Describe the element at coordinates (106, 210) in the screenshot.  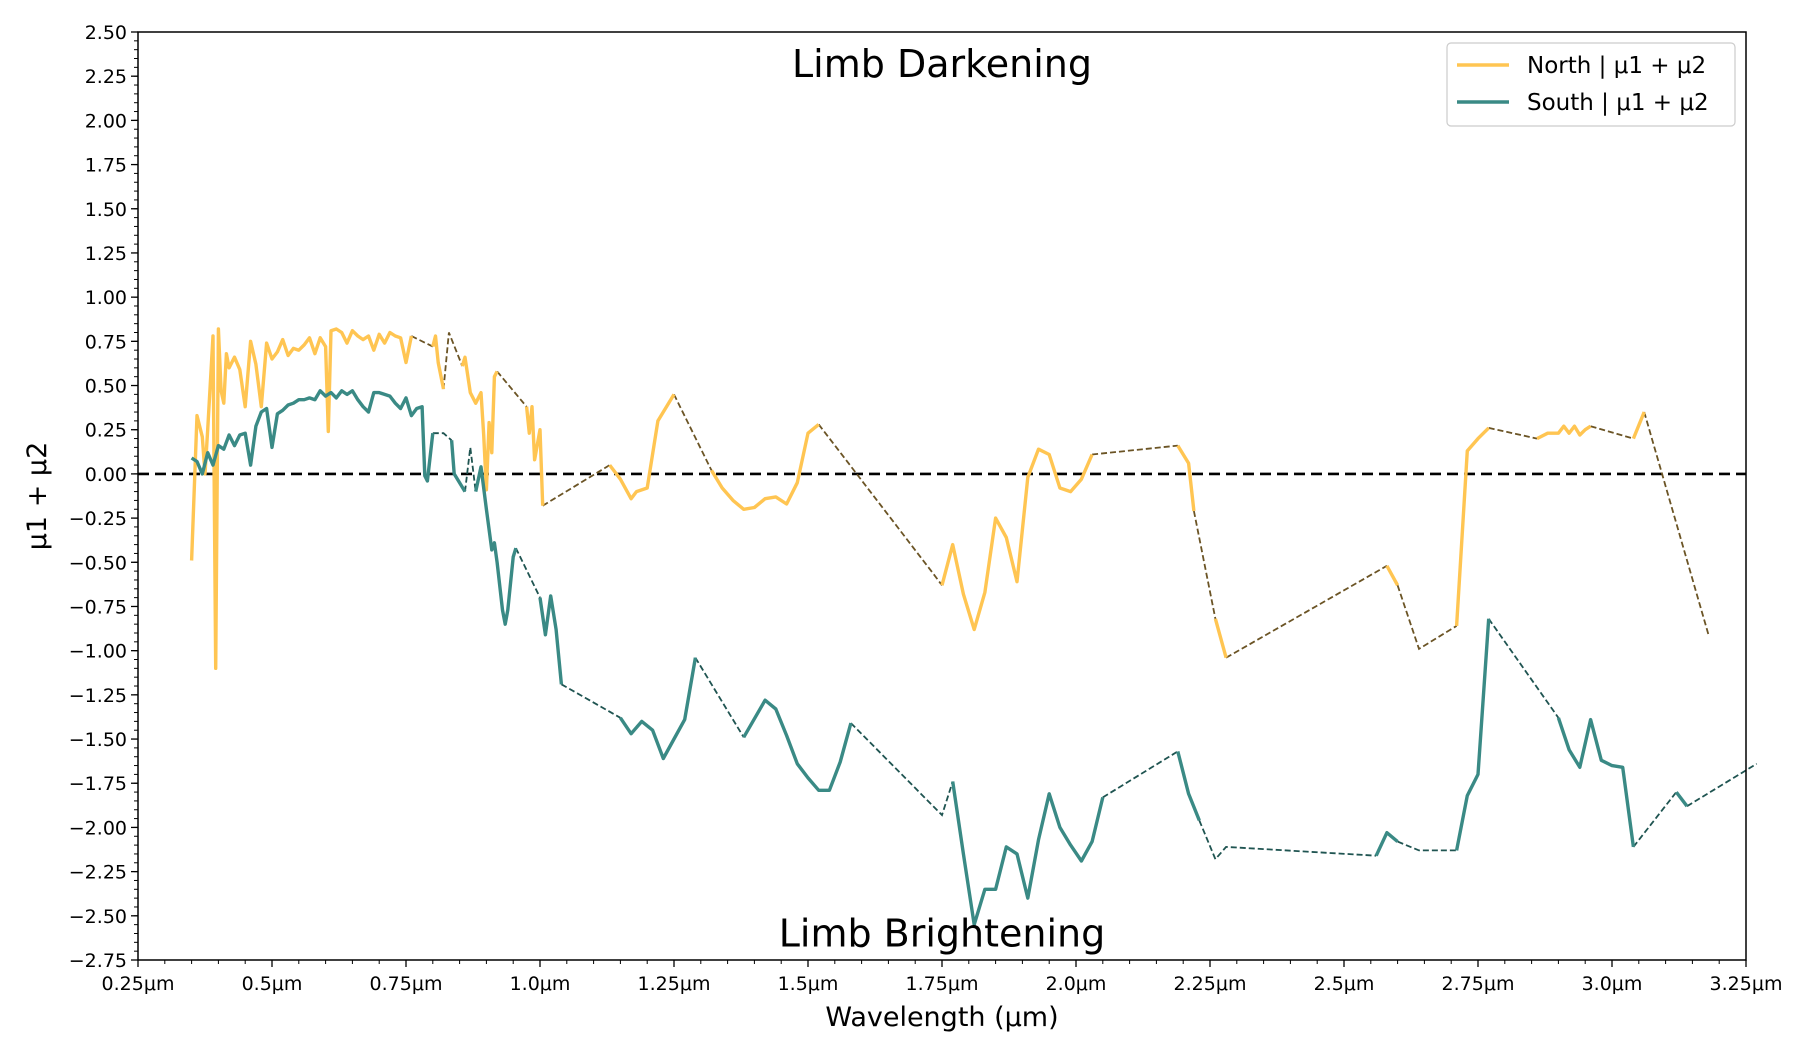
I see `y-tick-label: 1.50` at that location.